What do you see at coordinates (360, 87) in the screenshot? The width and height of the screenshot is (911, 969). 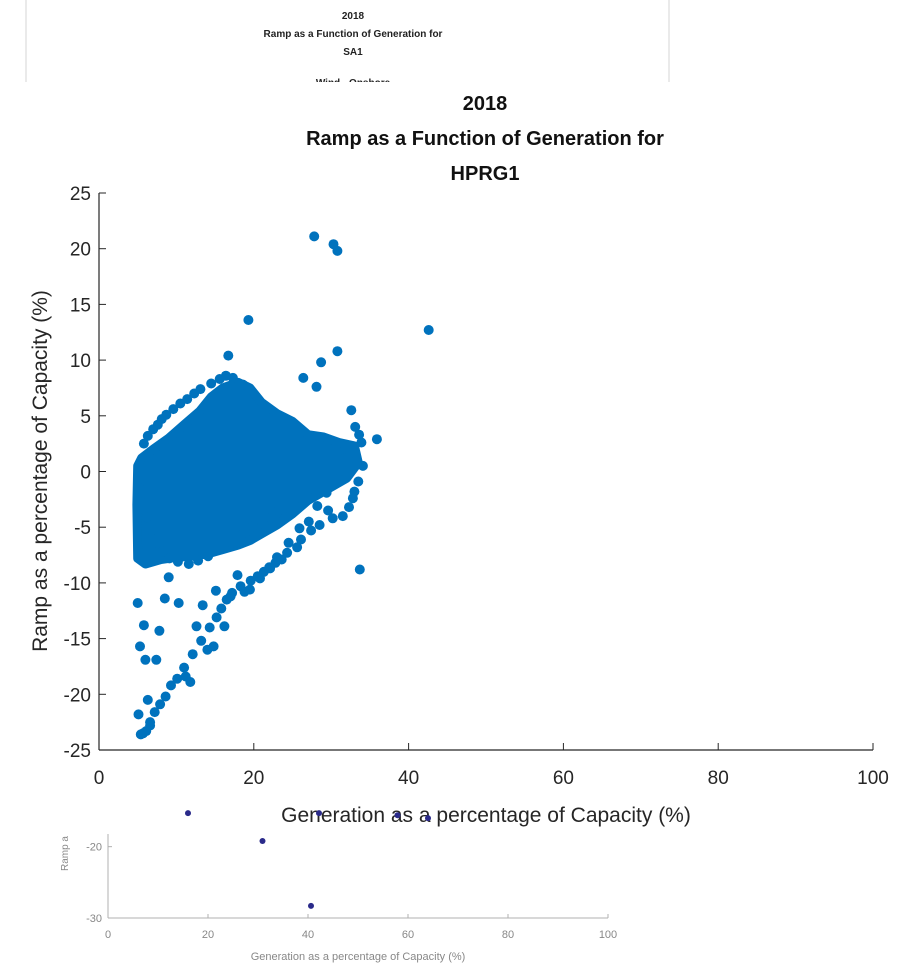 I see `top-chart-overlap-cover` at bounding box center [360, 87].